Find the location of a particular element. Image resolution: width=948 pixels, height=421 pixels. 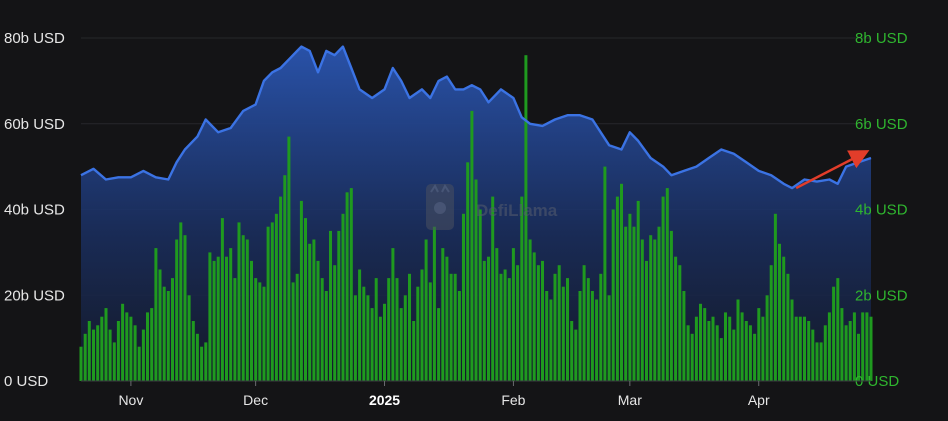

left-y-axis: 0 USD 20b USD 40b USD 60b USD 80b USD is located at coordinates (34, 210).